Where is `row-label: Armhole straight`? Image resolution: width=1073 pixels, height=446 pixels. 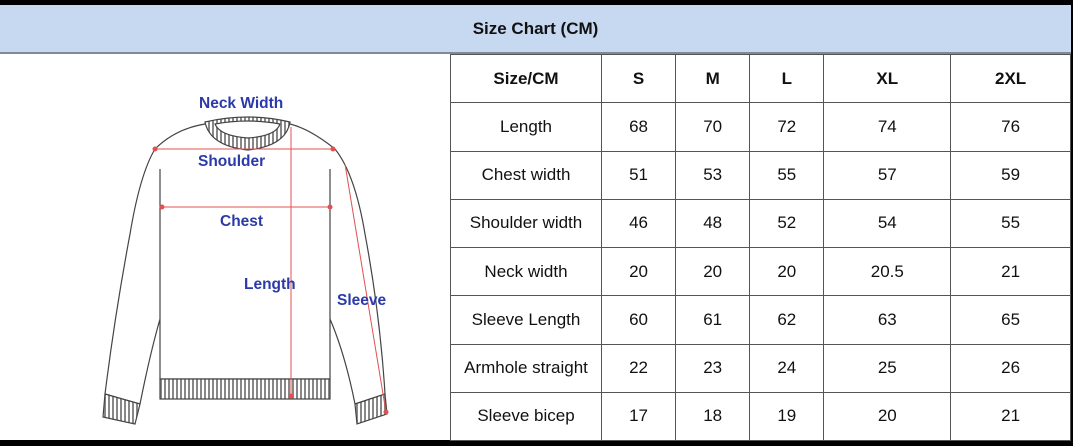 row-label: Armhole straight is located at coordinates (526, 368).